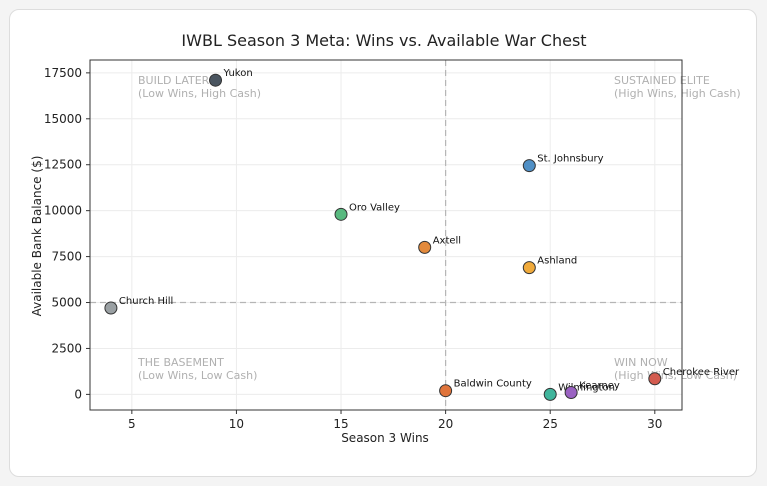 The image size is (767, 486). Describe the element at coordinates (174, 80) in the screenshot. I see `quadrant-title: BUILD LATER` at that location.